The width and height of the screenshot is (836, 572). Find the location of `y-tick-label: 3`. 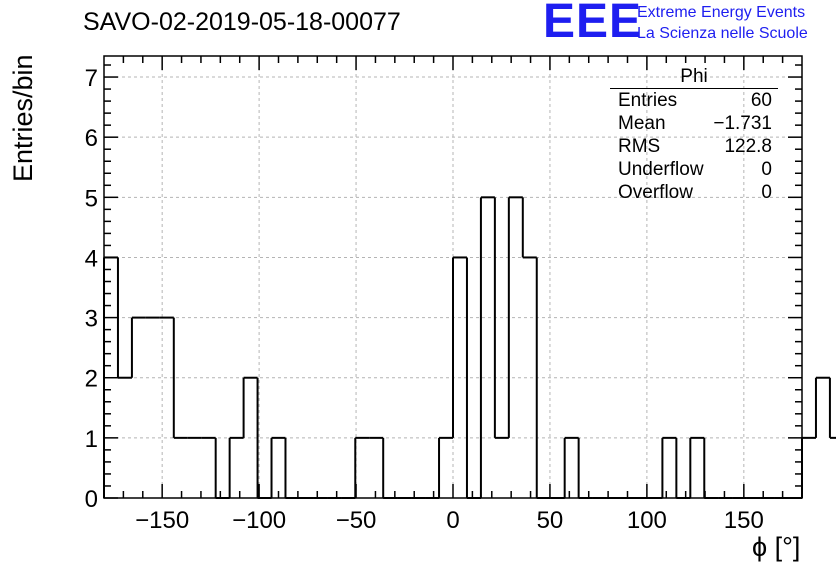

y-tick-label: 3 is located at coordinates (91, 319).